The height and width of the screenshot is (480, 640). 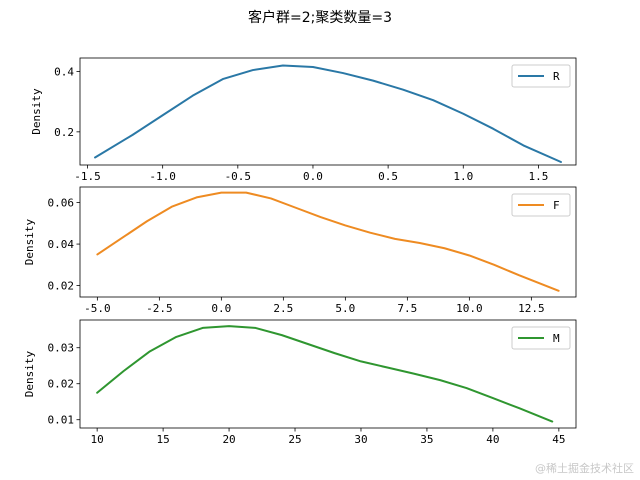 What do you see at coordinates (556, 205) in the screenshot?
I see `legend-label: F` at bounding box center [556, 205].